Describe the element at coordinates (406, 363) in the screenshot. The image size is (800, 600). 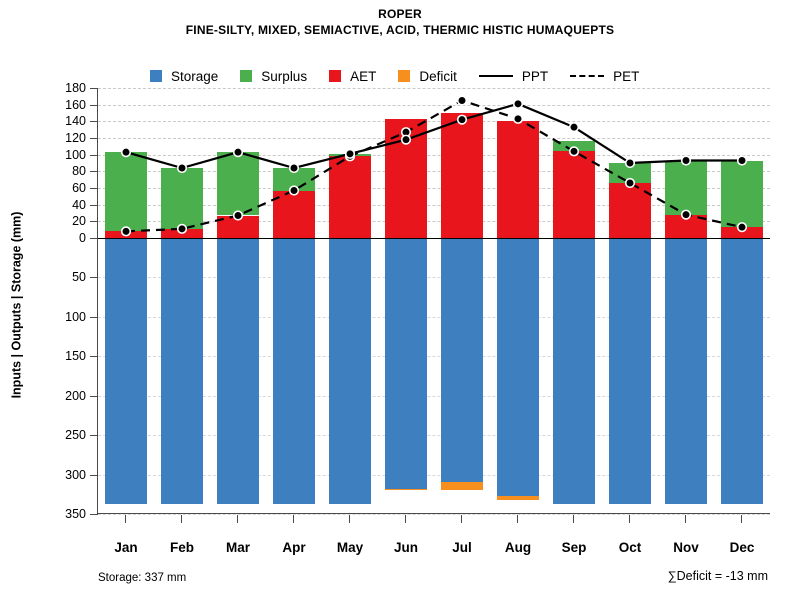
I see `bar-storage-jun` at that location.